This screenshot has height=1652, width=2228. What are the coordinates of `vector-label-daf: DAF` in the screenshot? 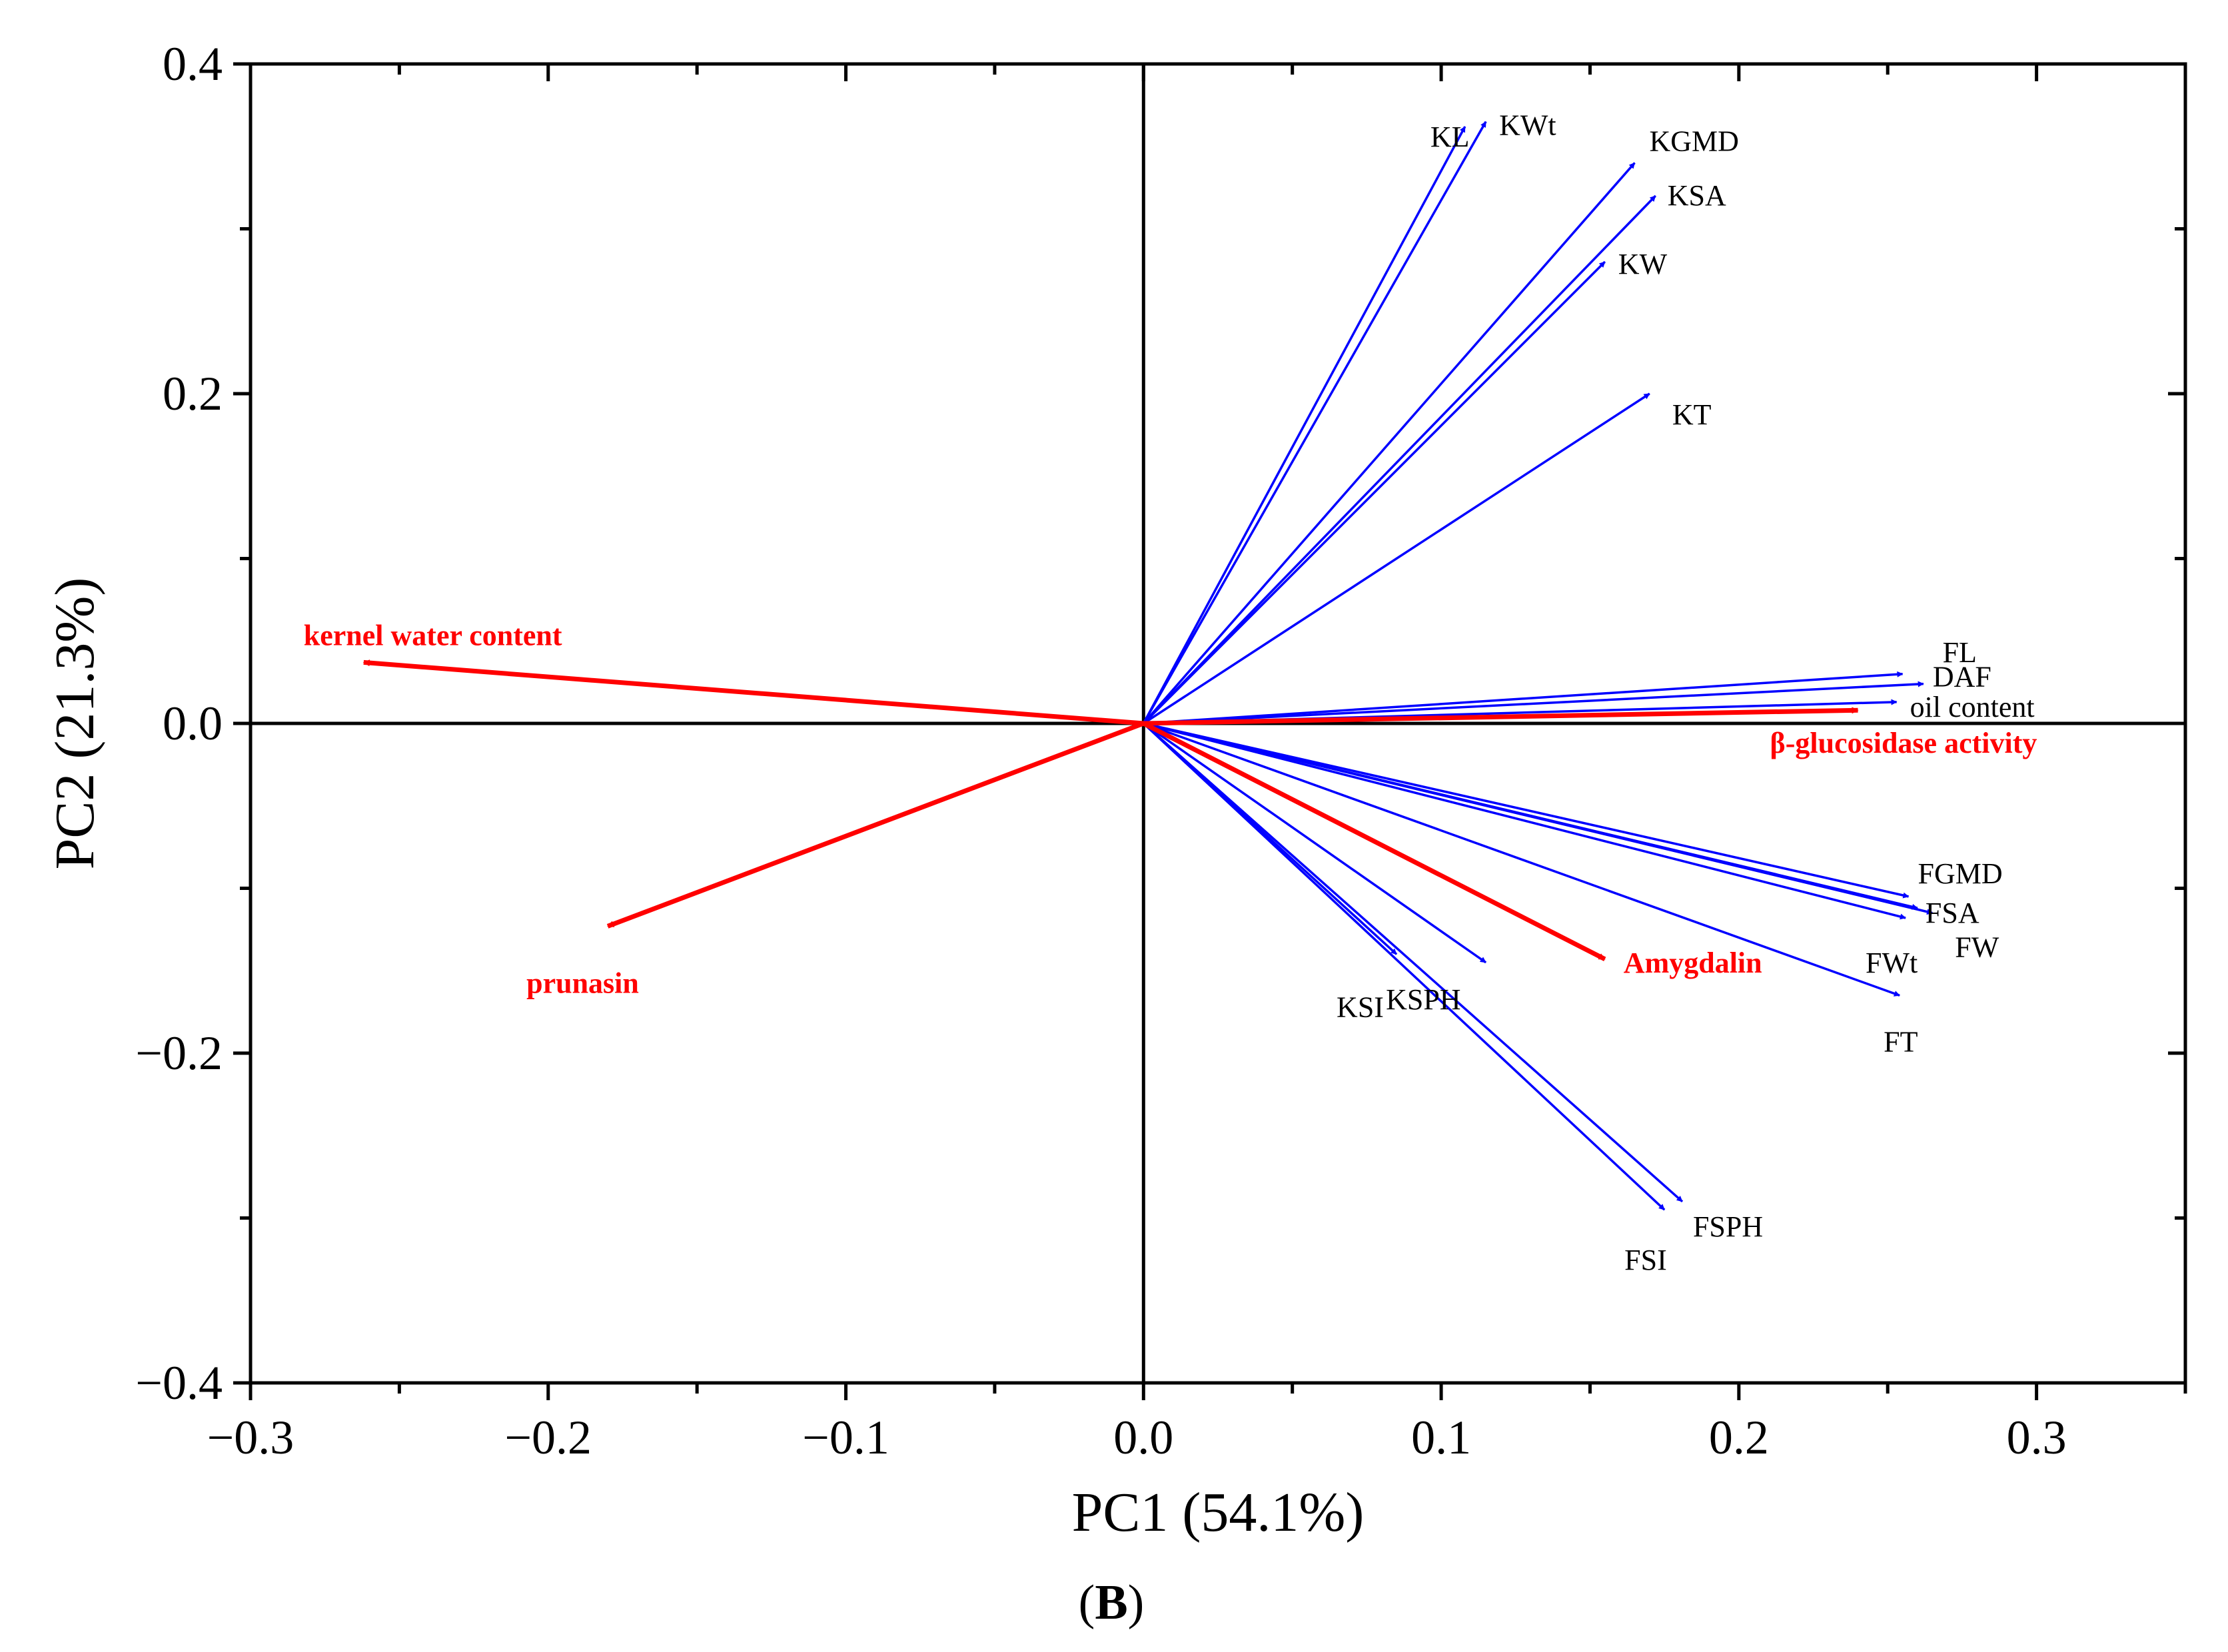 It's located at (1962, 677).